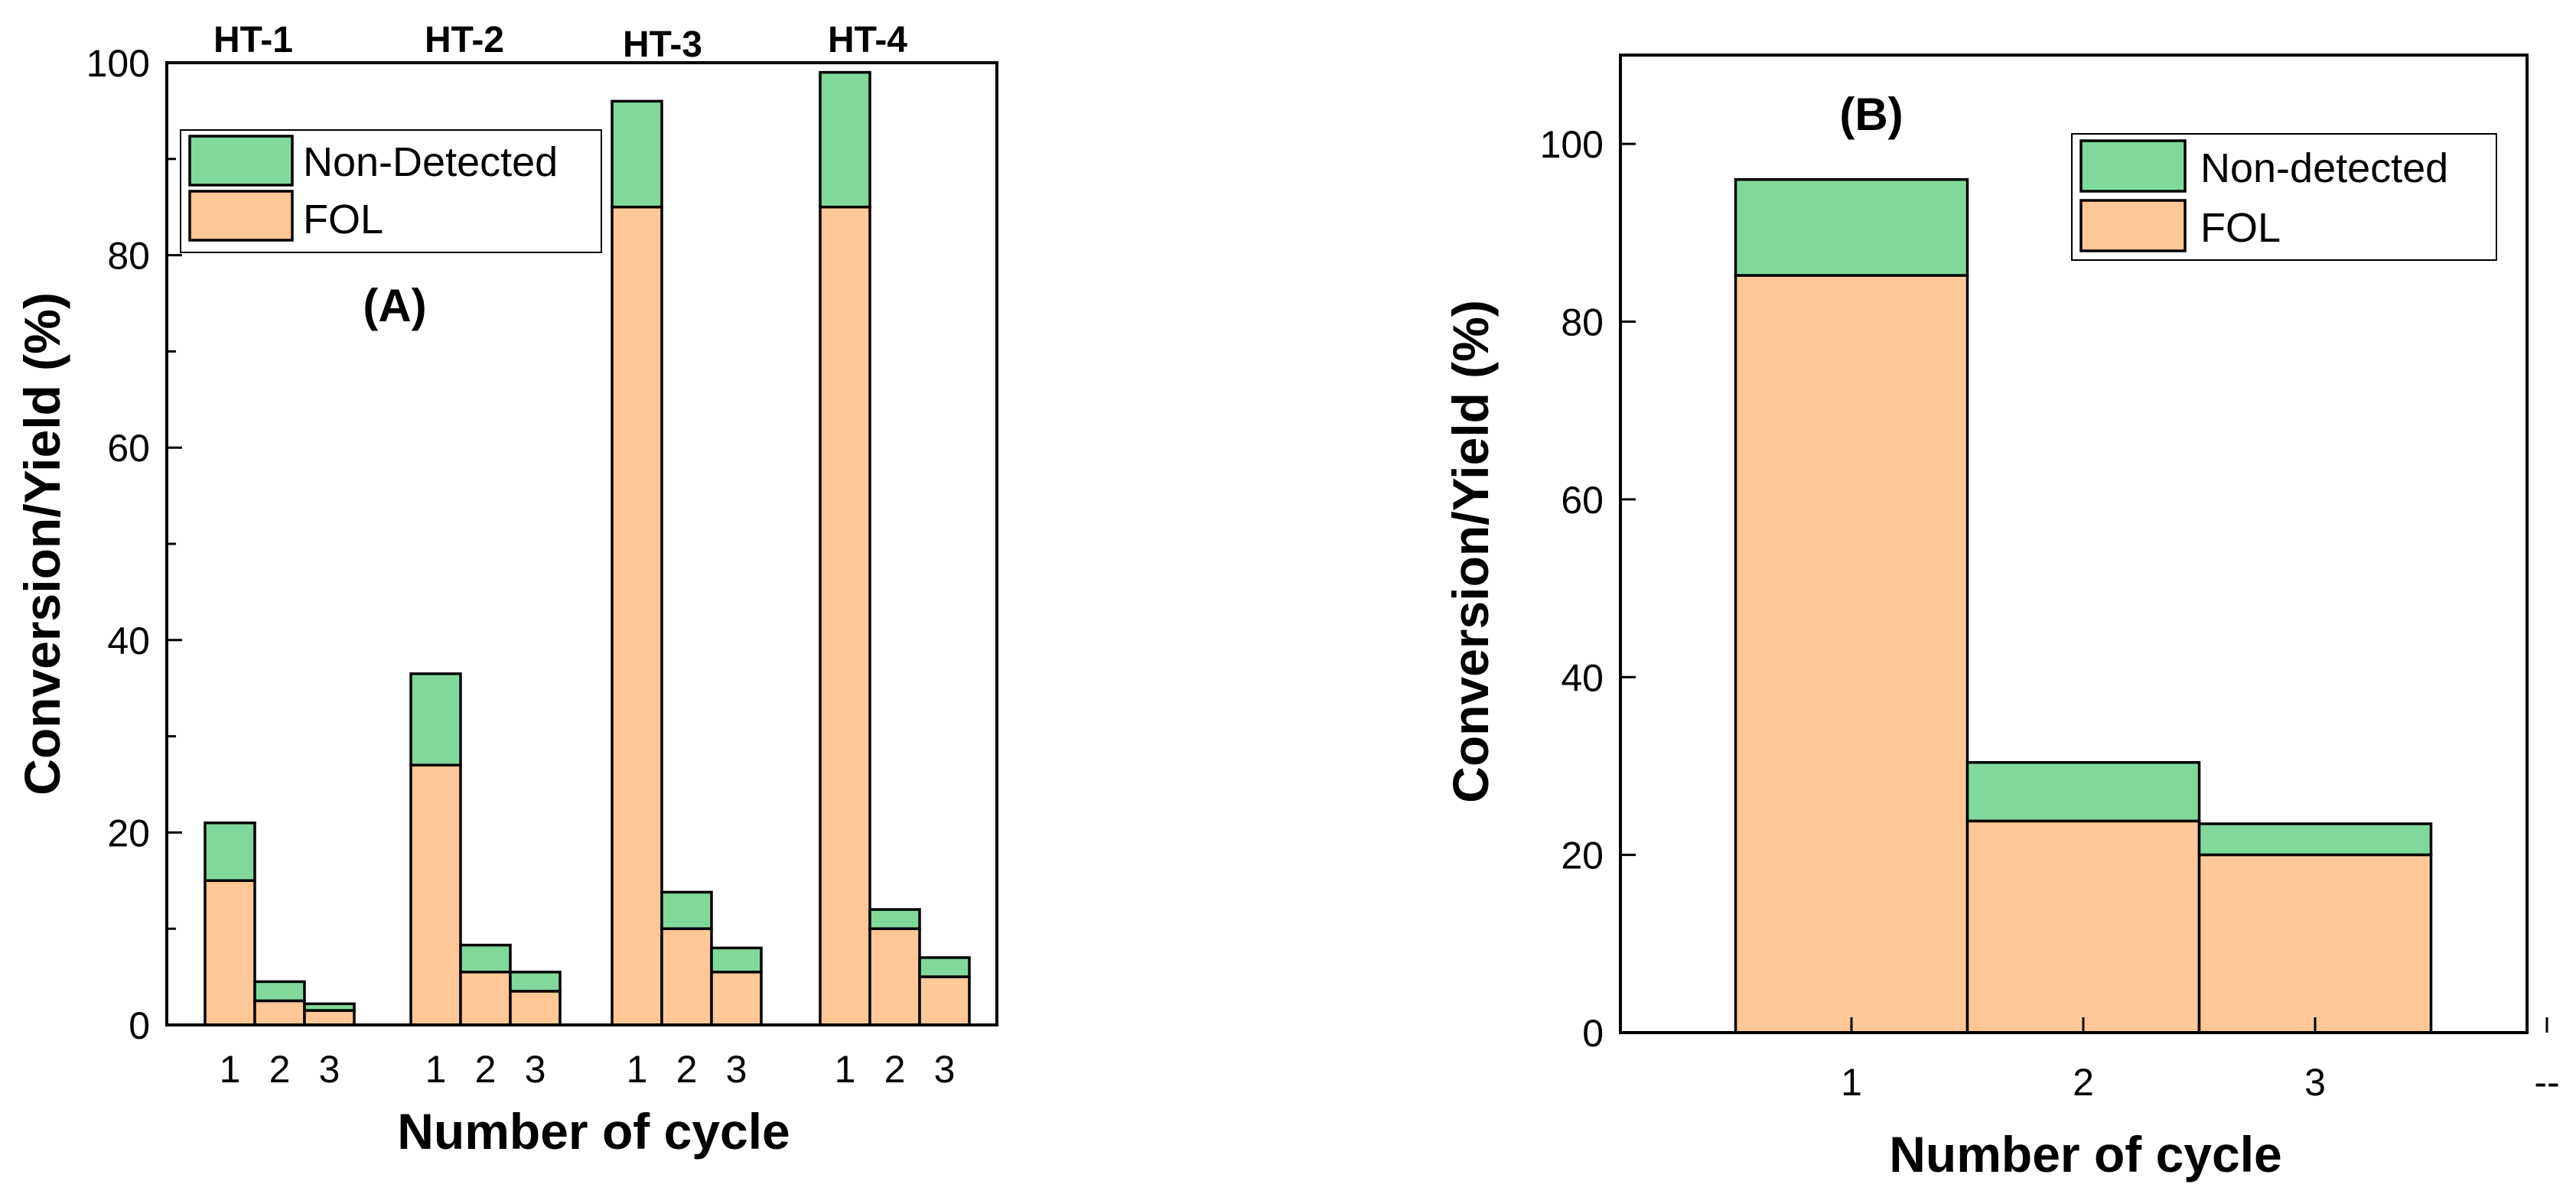 This screenshot has height=1194, width=2576. What do you see at coordinates (129, 256) in the screenshot?
I see `y-tick-label-a-80: 80` at bounding box center [129, 256].